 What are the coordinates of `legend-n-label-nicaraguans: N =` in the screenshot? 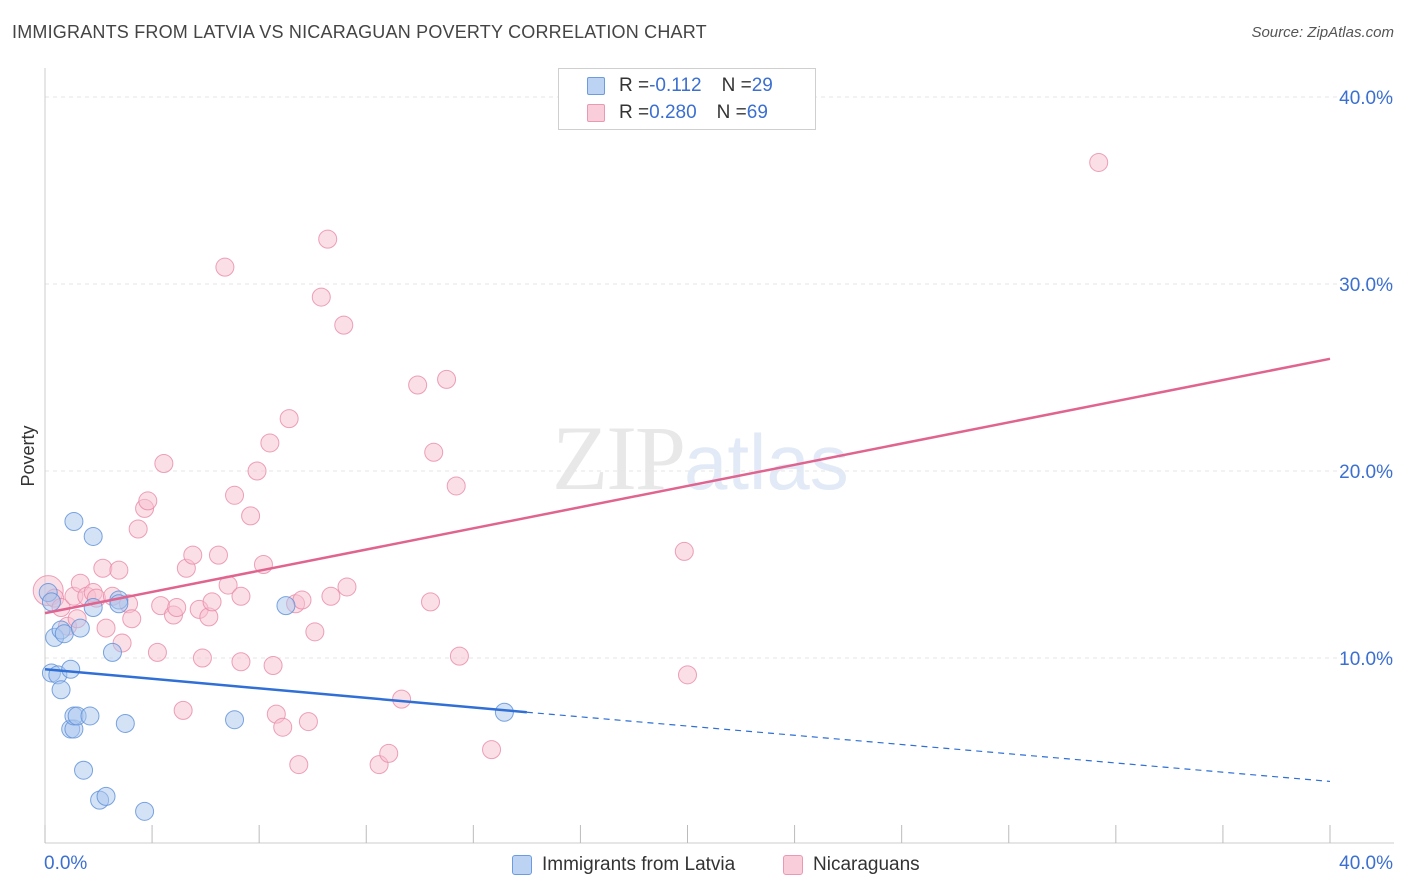 It's located at (731, 112).